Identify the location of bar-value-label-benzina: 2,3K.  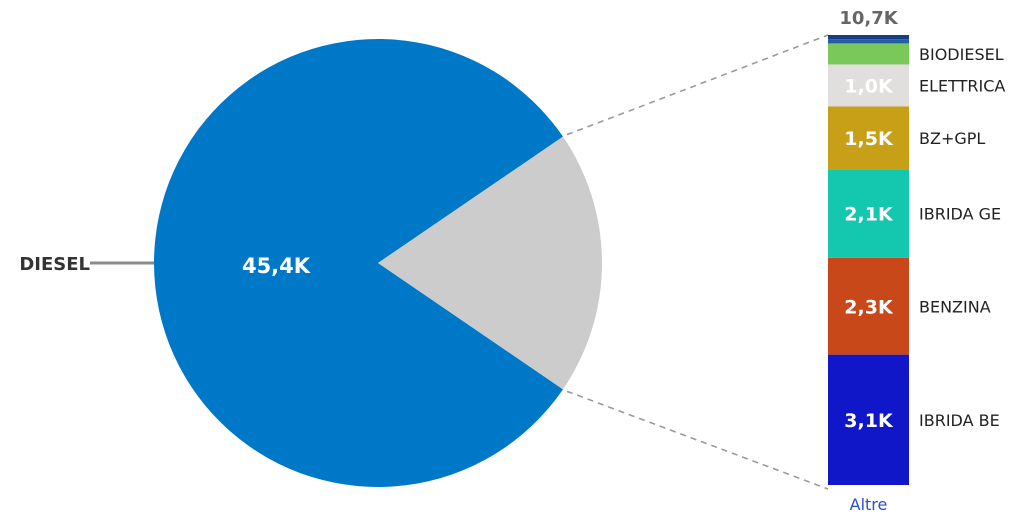
(869, 307).